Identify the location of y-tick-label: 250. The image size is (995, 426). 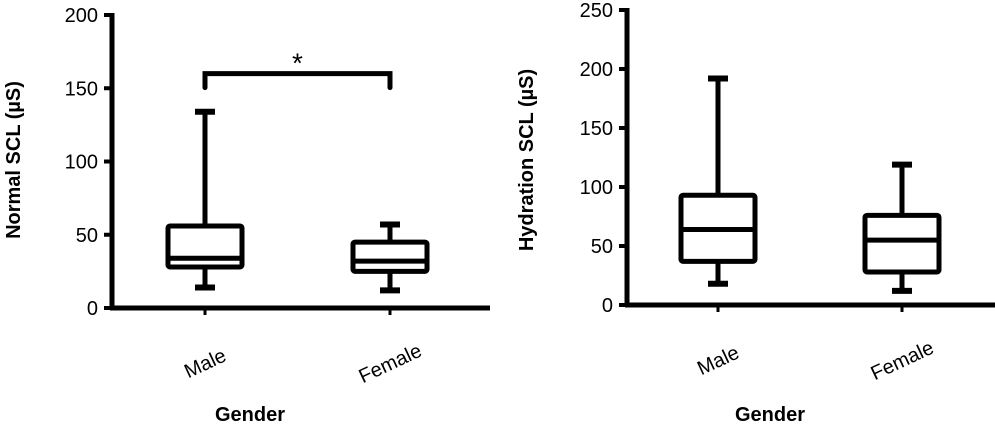
(596, 11).